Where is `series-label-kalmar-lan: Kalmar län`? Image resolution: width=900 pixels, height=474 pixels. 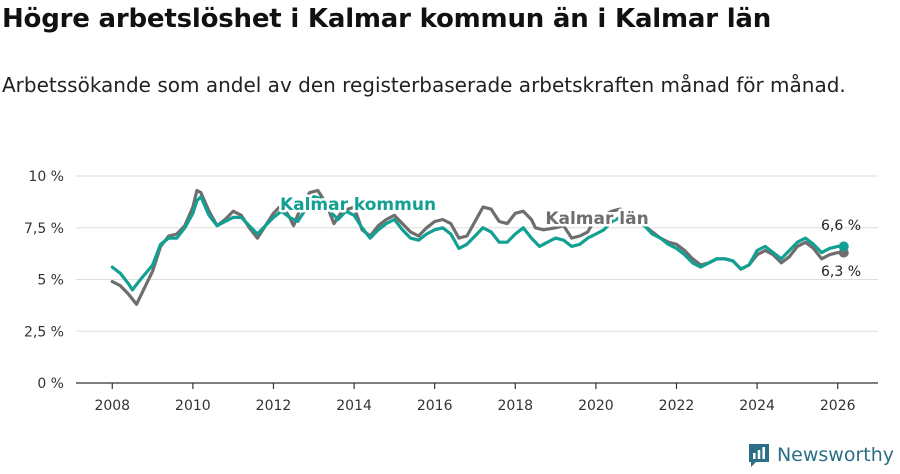 series-label-kalmar-lan: Kalmar län is located at coordinates (596, 219).